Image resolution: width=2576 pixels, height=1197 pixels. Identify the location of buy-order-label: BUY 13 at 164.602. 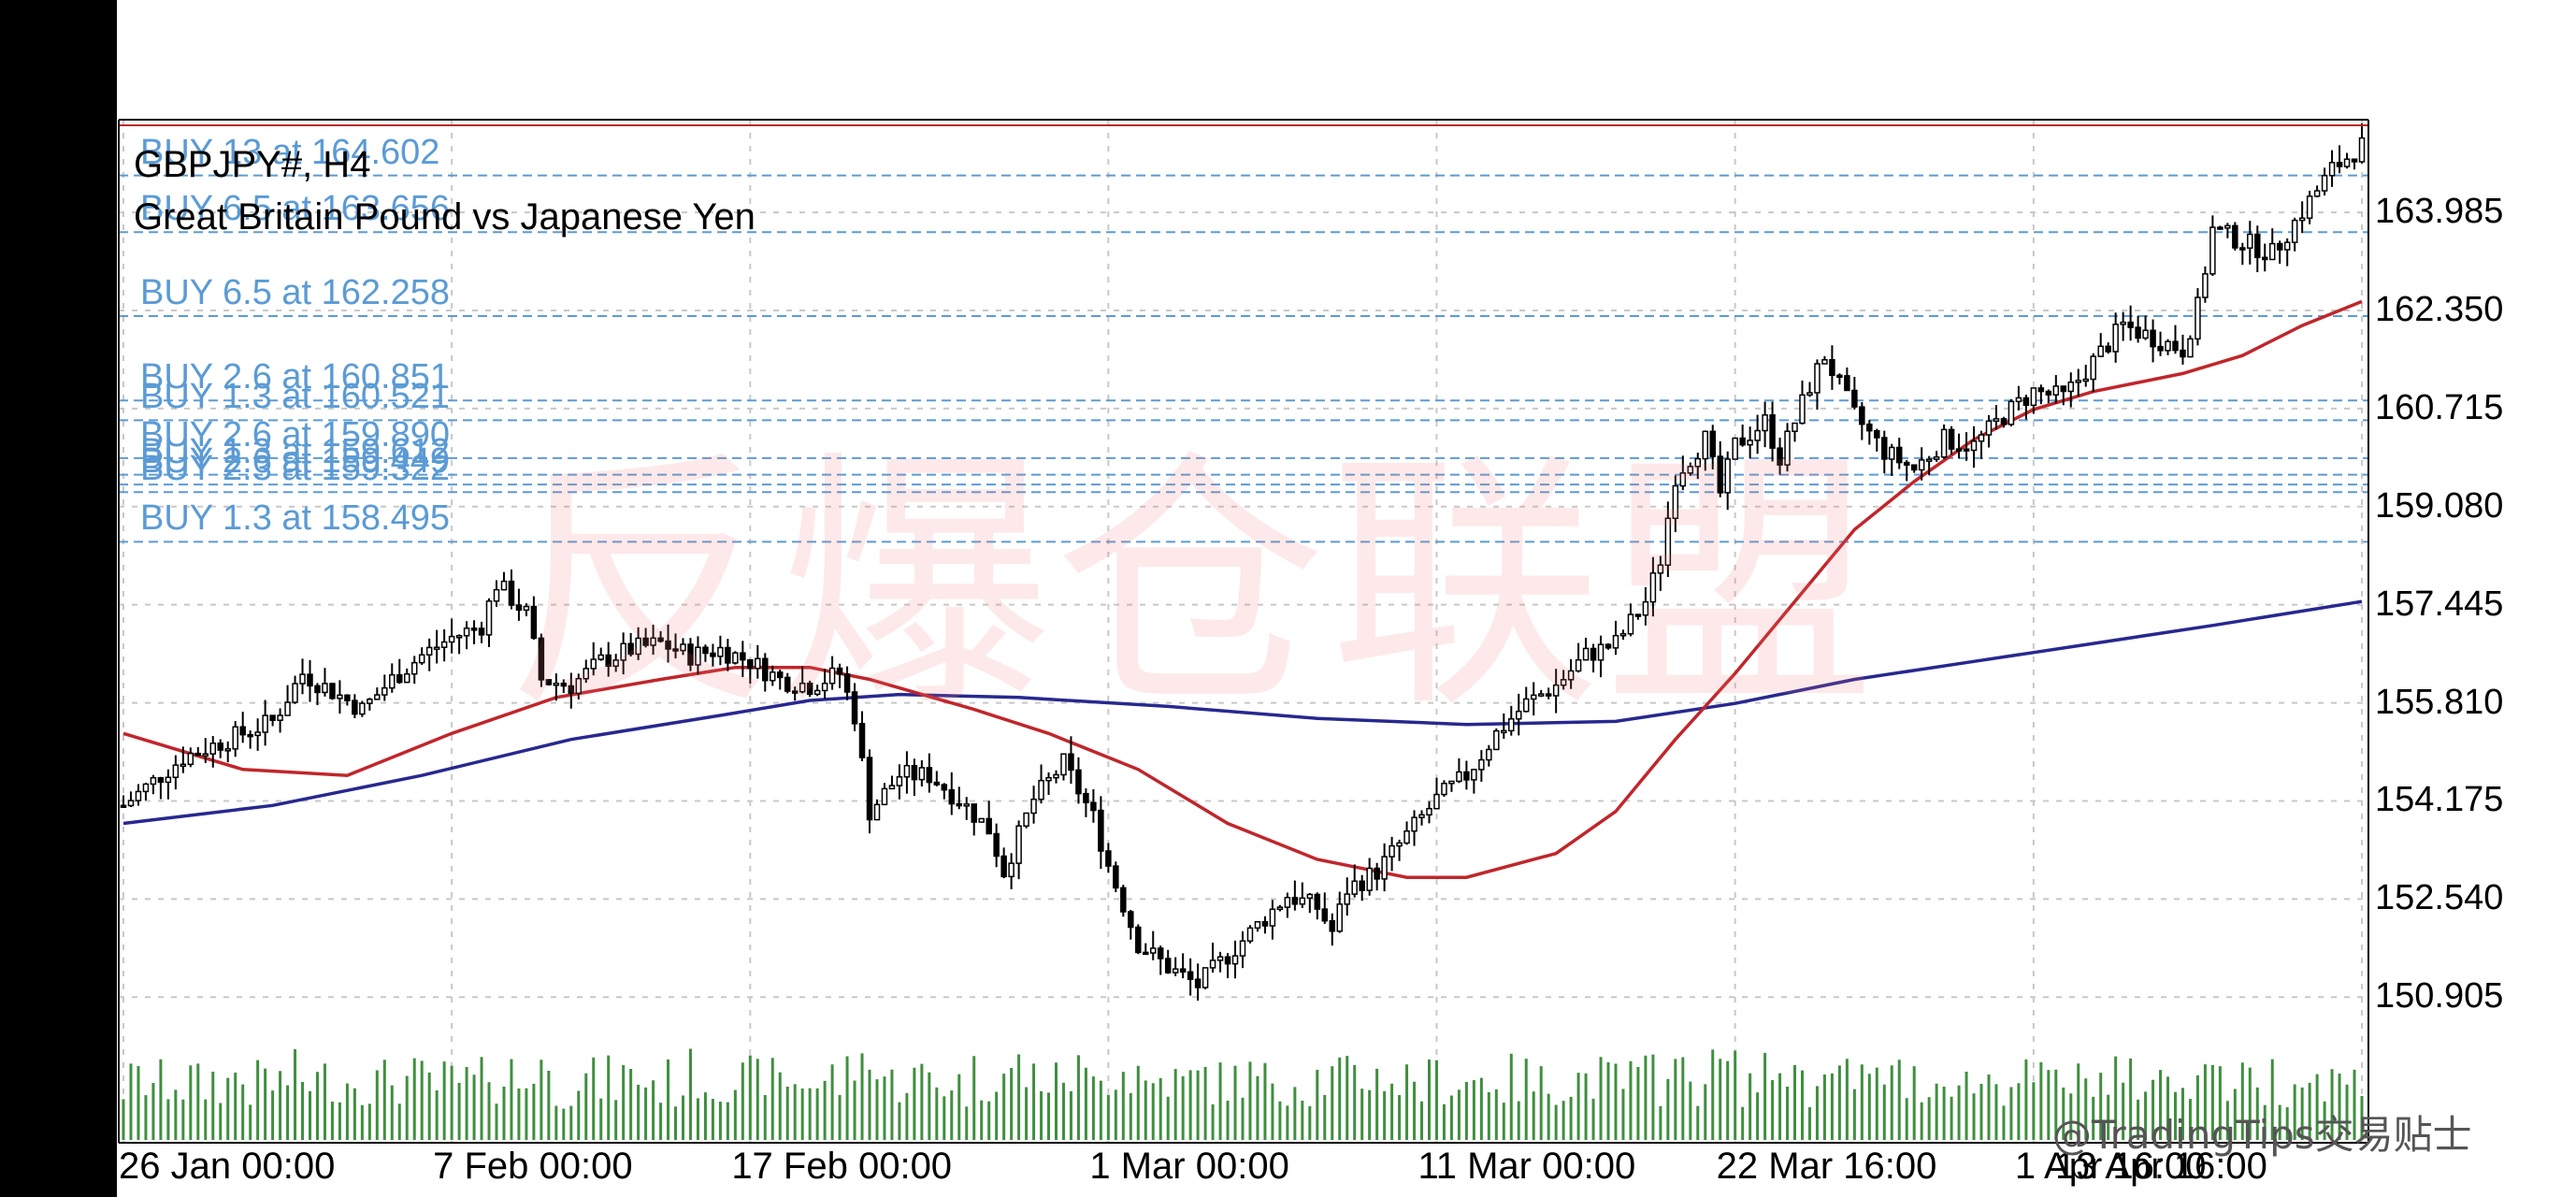
(290, 152).